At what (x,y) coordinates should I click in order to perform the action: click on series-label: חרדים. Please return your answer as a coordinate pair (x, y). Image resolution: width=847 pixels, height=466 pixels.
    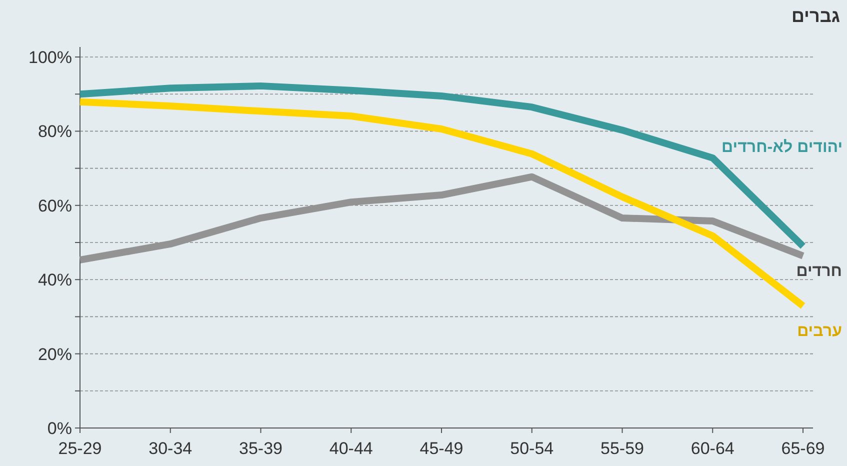
    Looking at the image, I should click on (819, 271).